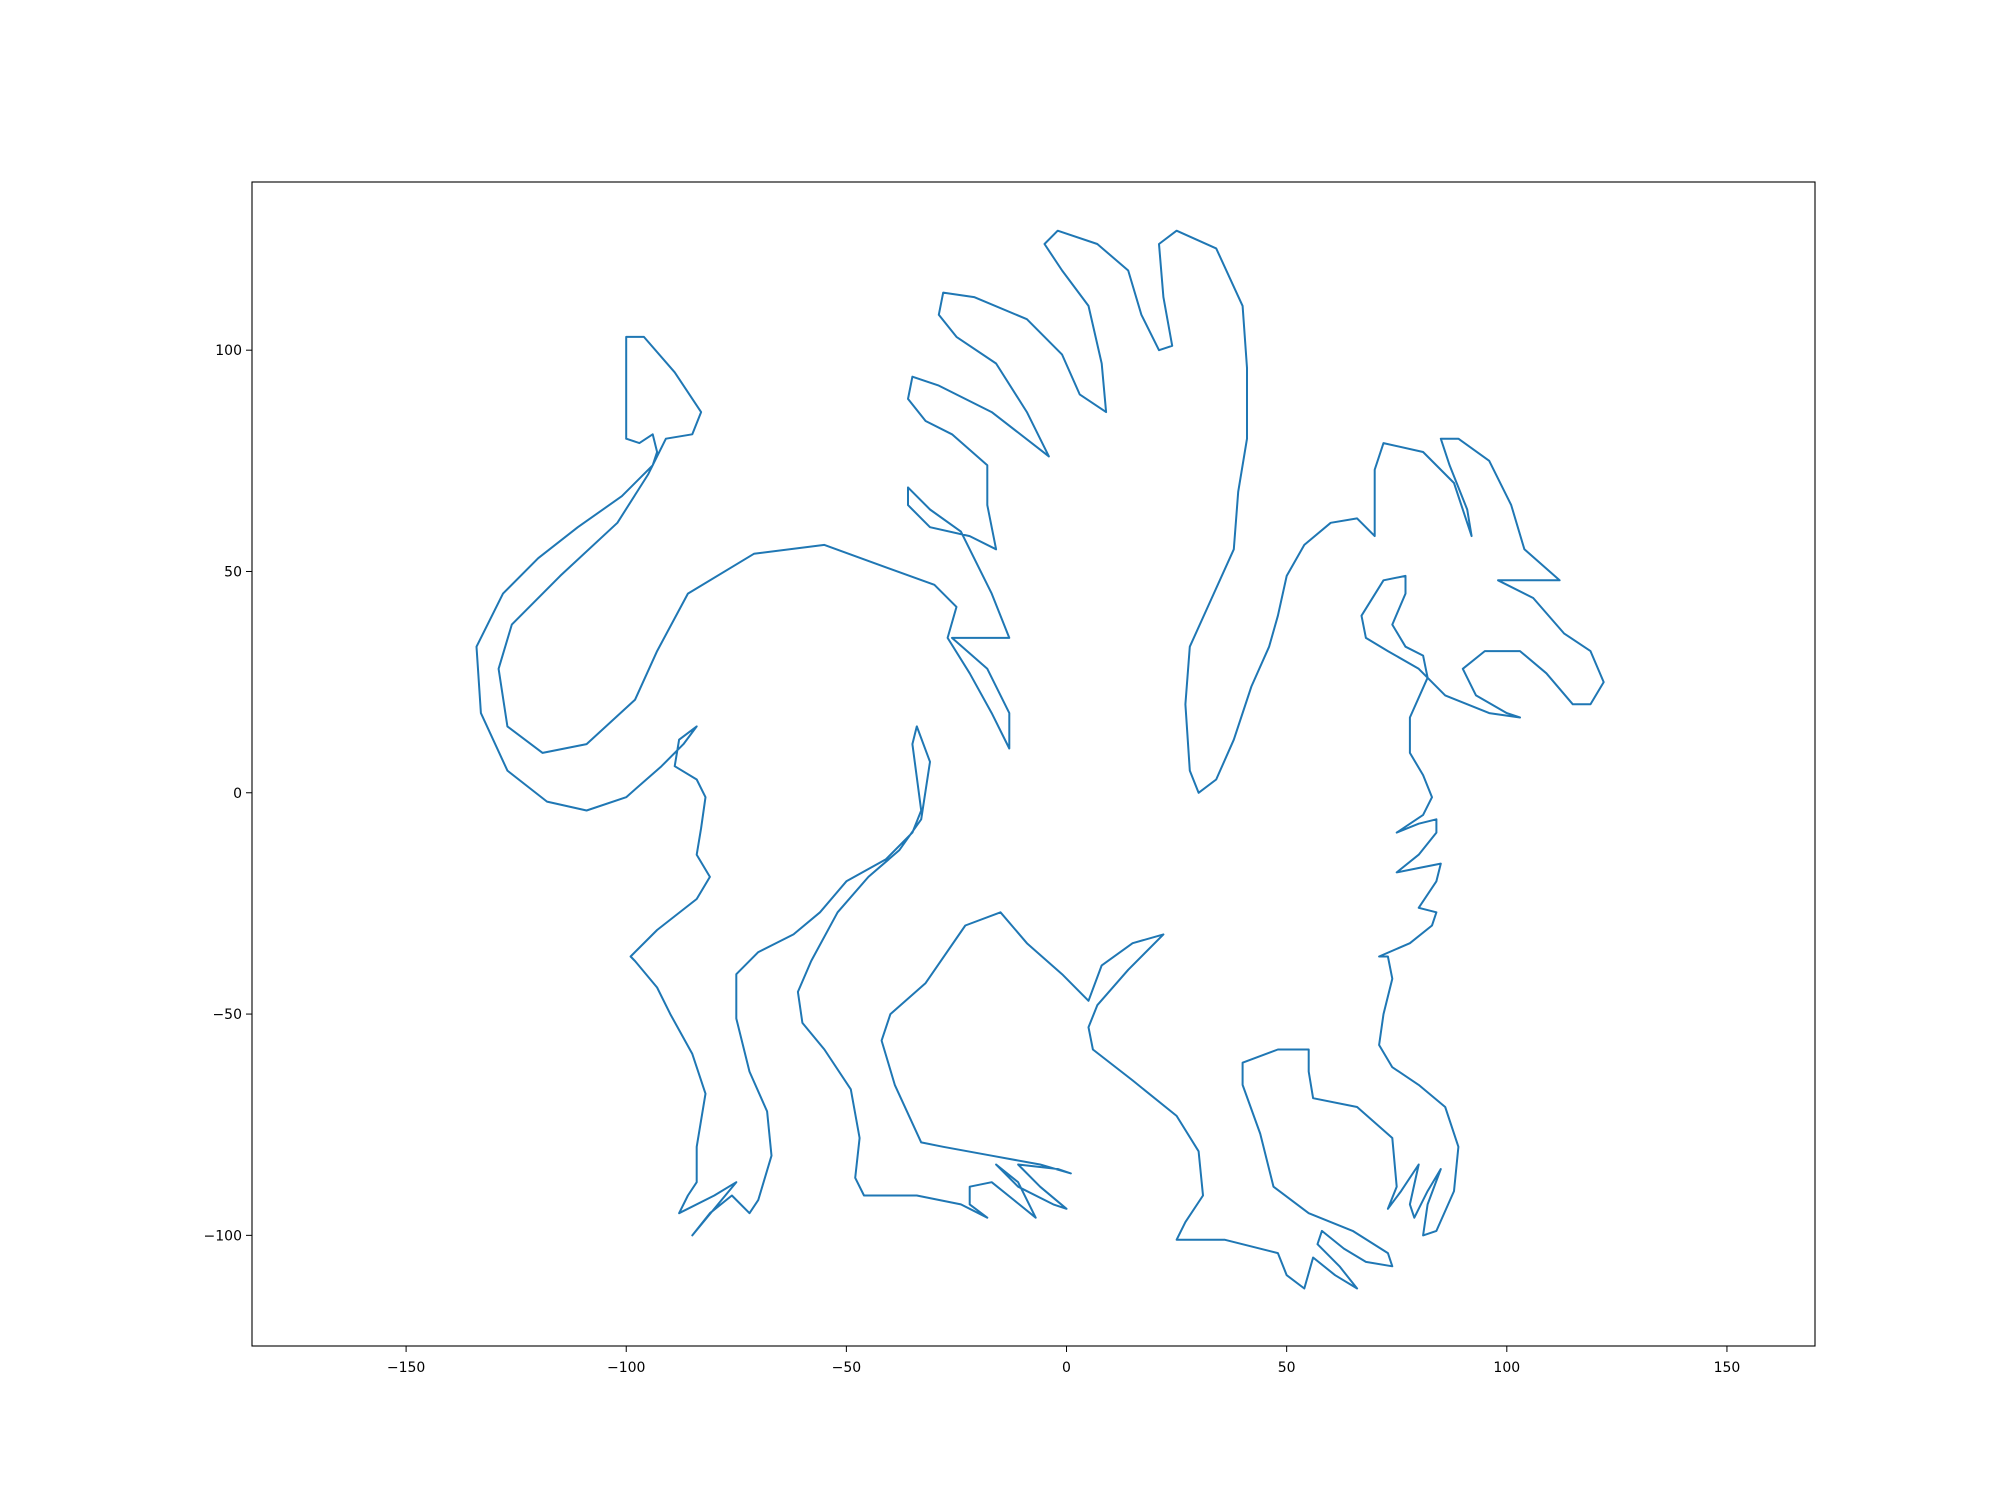 The image size is (2000, 1500). What do you see at coordinates (227, 1015) in the screenshot?
I see `y-tick-label: −50` at bounding box center [227, 1015].